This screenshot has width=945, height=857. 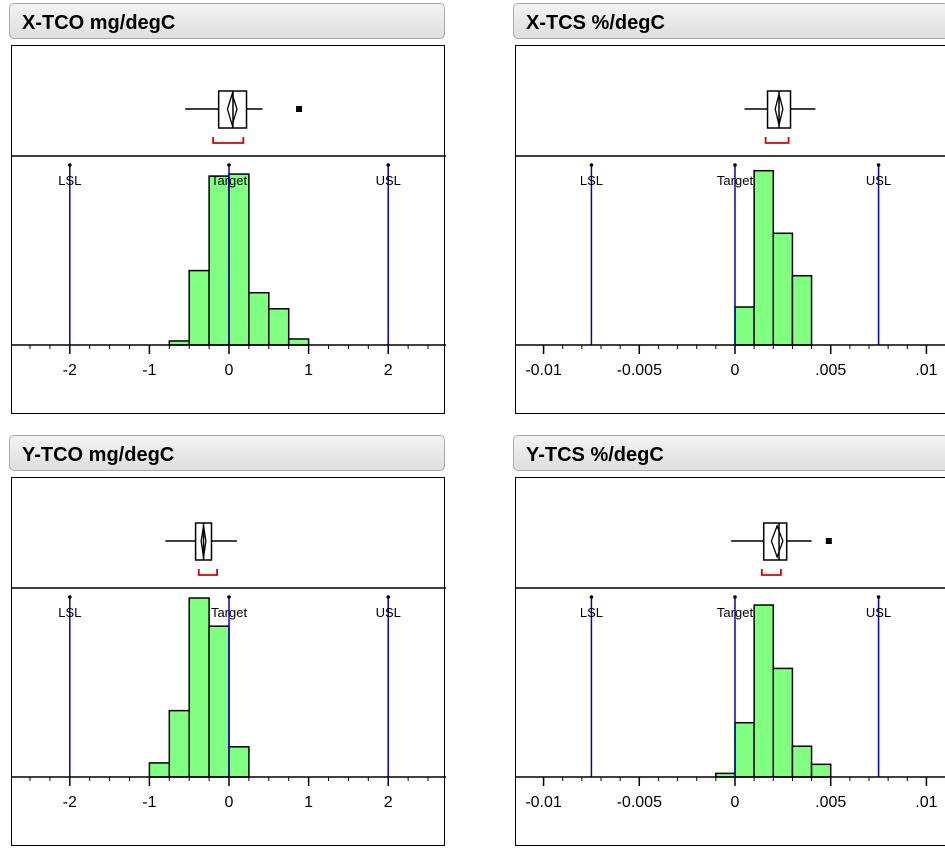 What do you see at coordinates (729, 21) in the screenshot?
I see `panel-header: X-TCS %/degC` at bounding box center [729, 21].